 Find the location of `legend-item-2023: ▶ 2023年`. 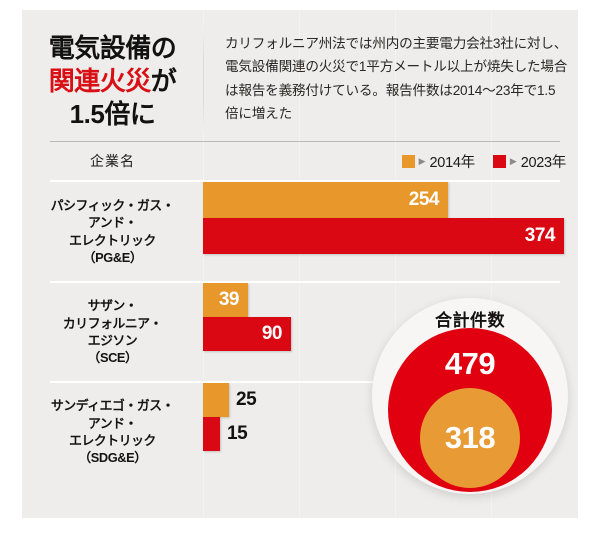

legend-item-2023: ▶ 2023年 is located at coordinates (529, 161).